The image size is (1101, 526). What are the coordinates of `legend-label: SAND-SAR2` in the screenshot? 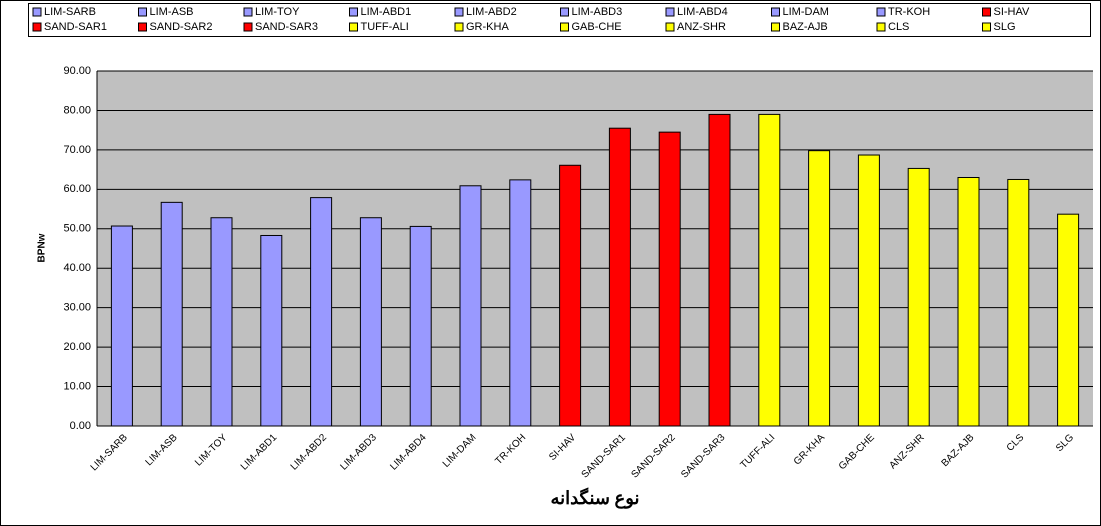 It's located at (181, 27).